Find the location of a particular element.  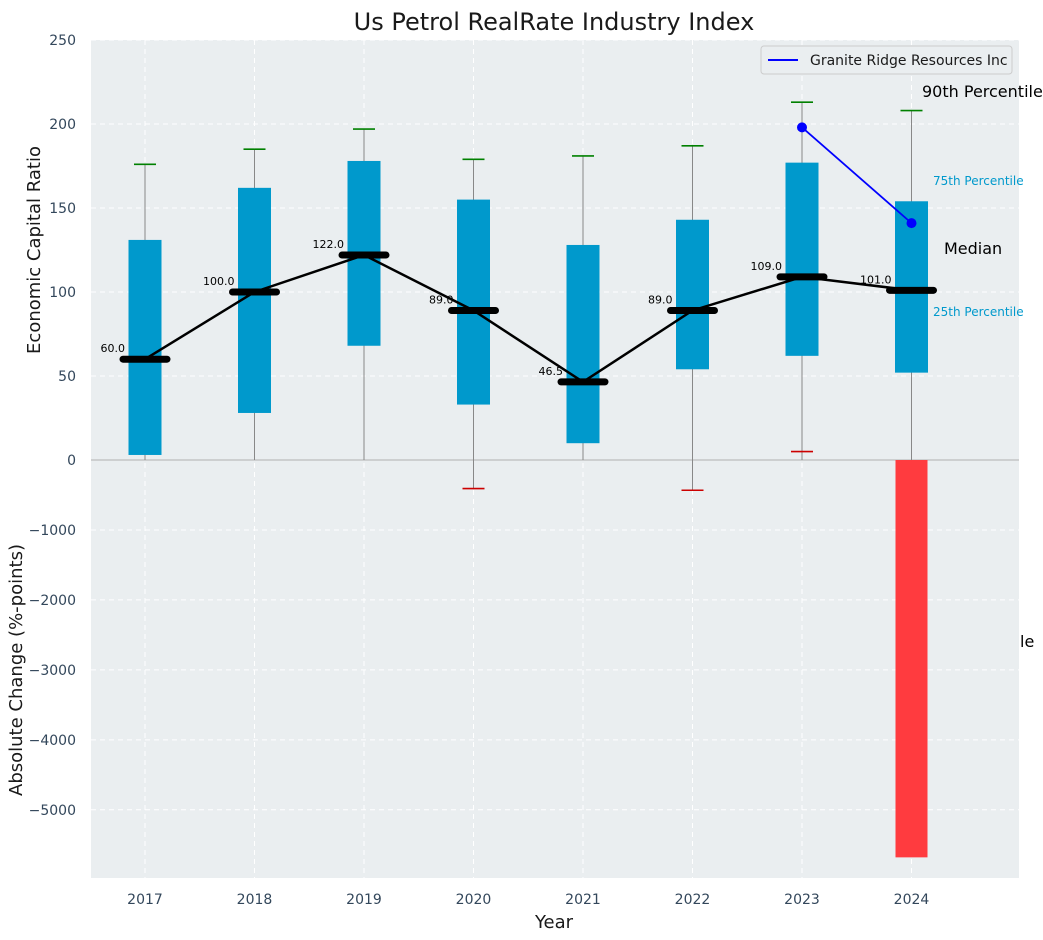

box-2020 is located at coordinates (473, 302).